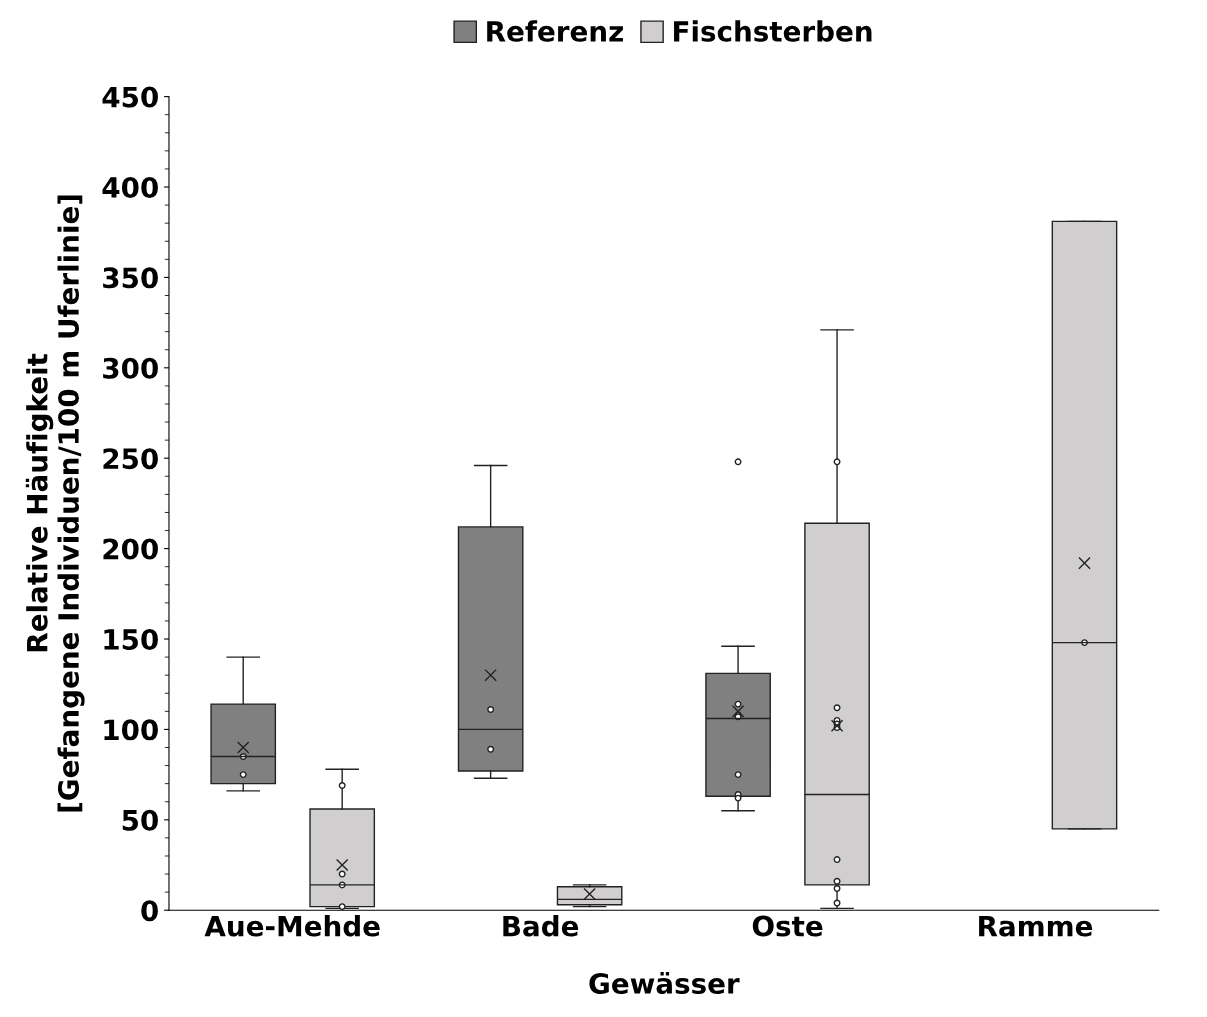  What do you see at coordinates (130, 278) in the screenshot?
I see `y-tick-label: 350` at bounding box center [130, 278].